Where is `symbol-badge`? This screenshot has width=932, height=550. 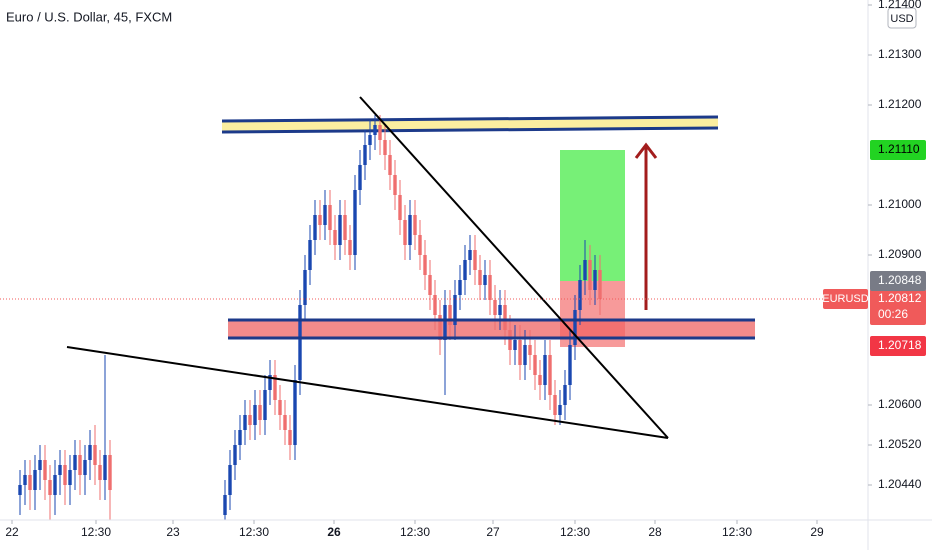
symbol-badge is located at coordinates (845, 299).